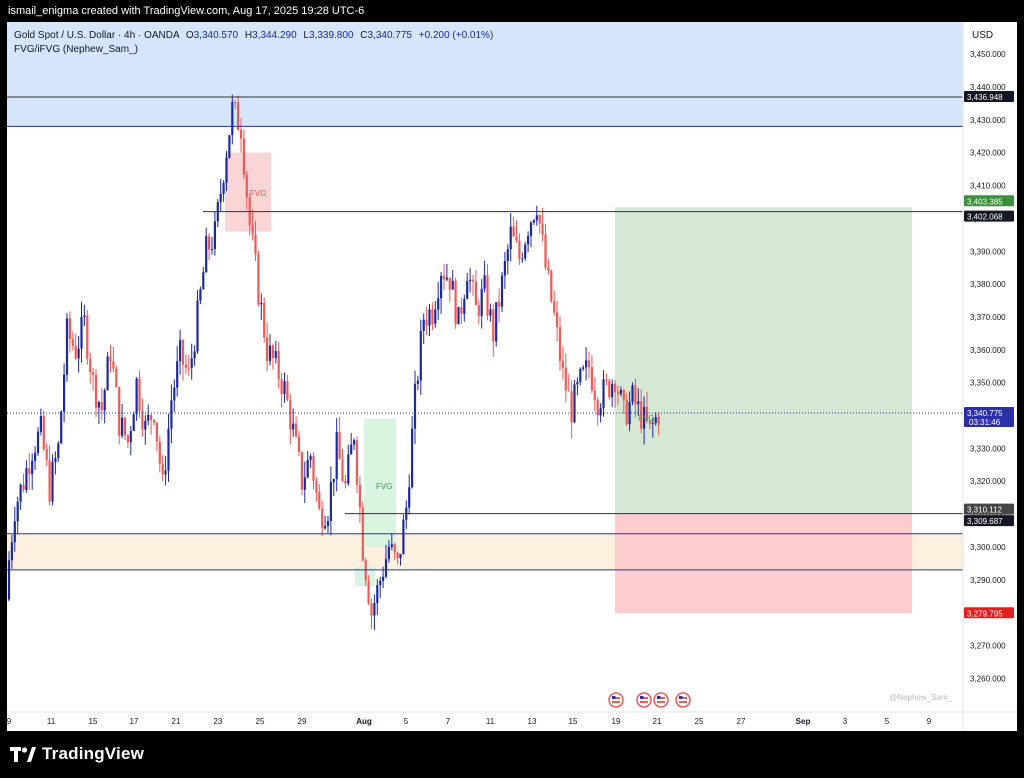  I want to click on ohlc-low: 3,339.800, so click(331, 35).